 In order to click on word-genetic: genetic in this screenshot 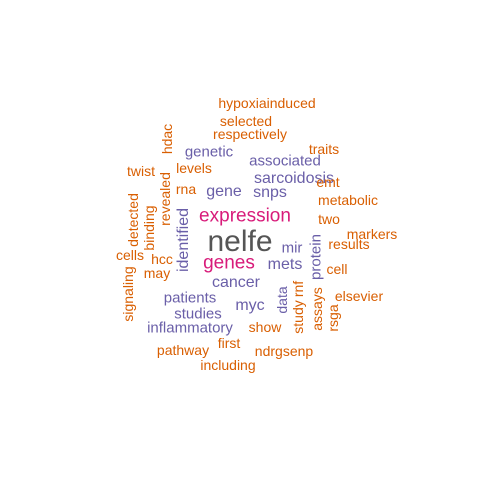, I will do `click(209, 152)`.